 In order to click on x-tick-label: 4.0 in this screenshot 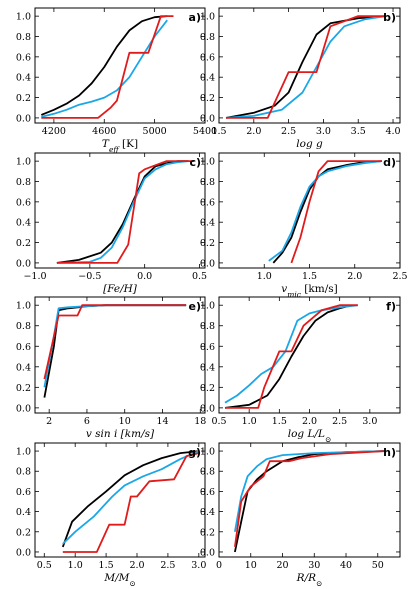, I will do `click(392, 131)`.